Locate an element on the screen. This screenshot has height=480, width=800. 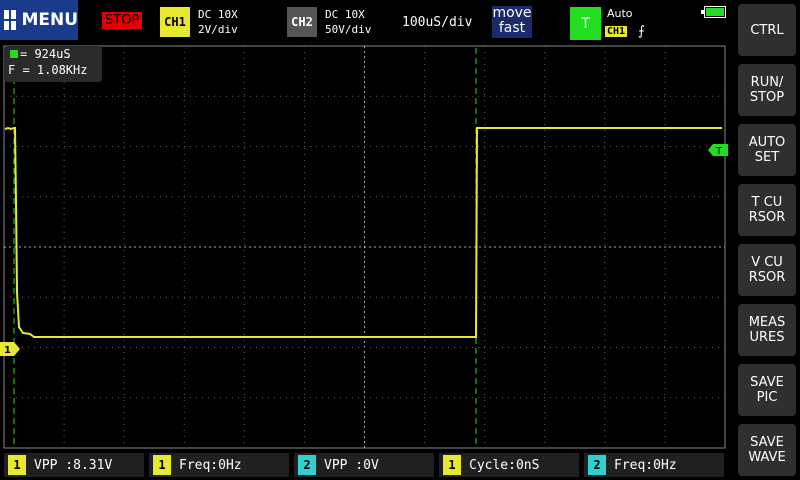
battery-icon is located at coordinates (713, 12).